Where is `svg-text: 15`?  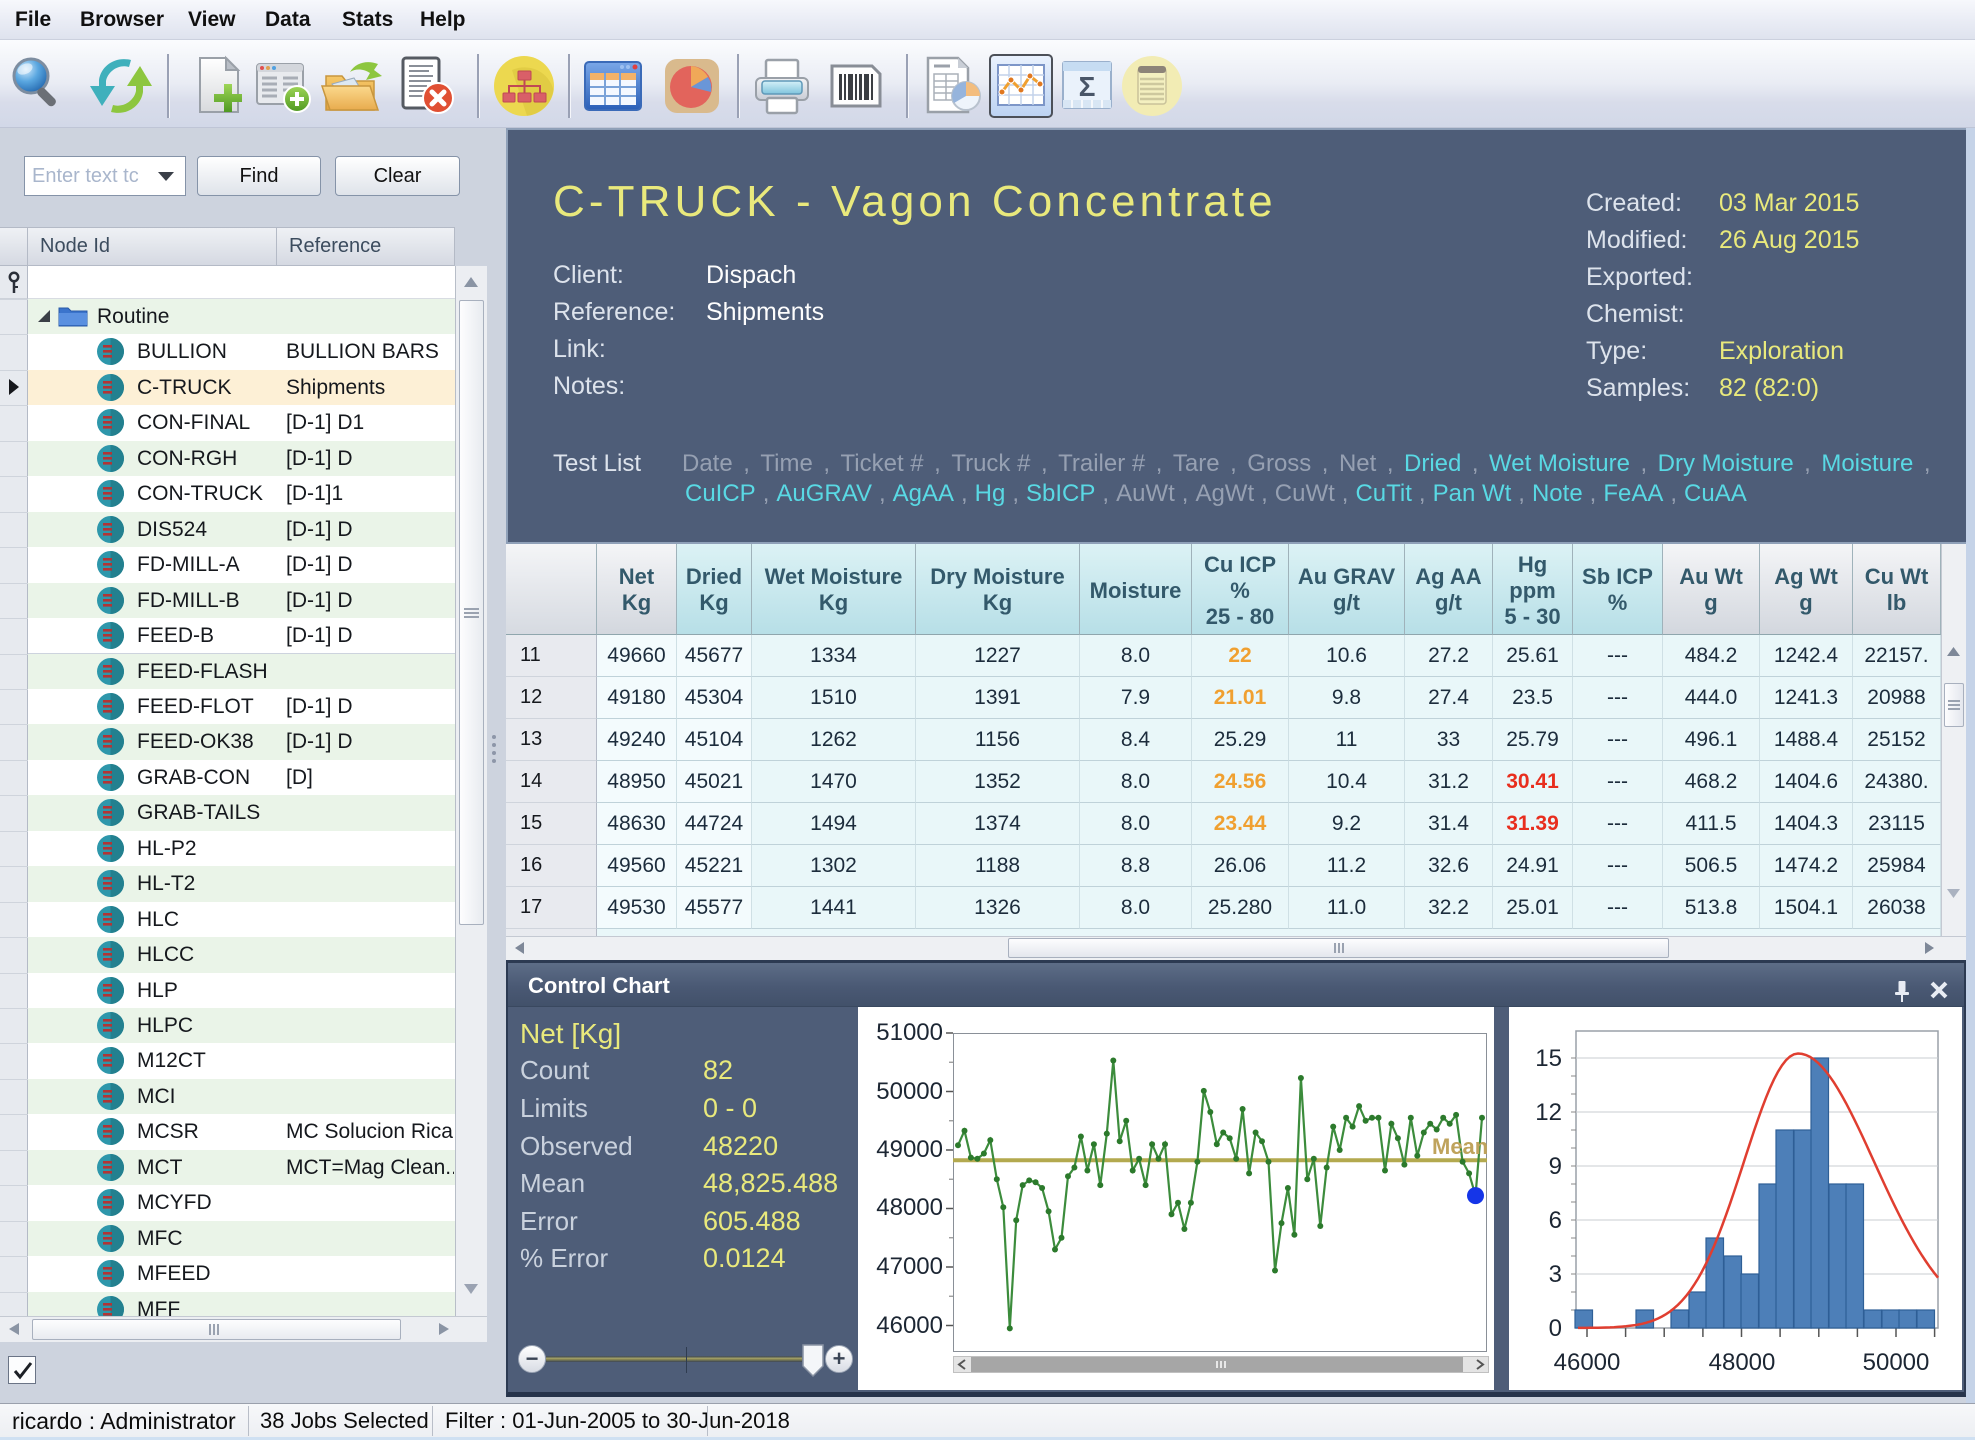 svg-text: 15 is located at coordinates (1548, 1058).